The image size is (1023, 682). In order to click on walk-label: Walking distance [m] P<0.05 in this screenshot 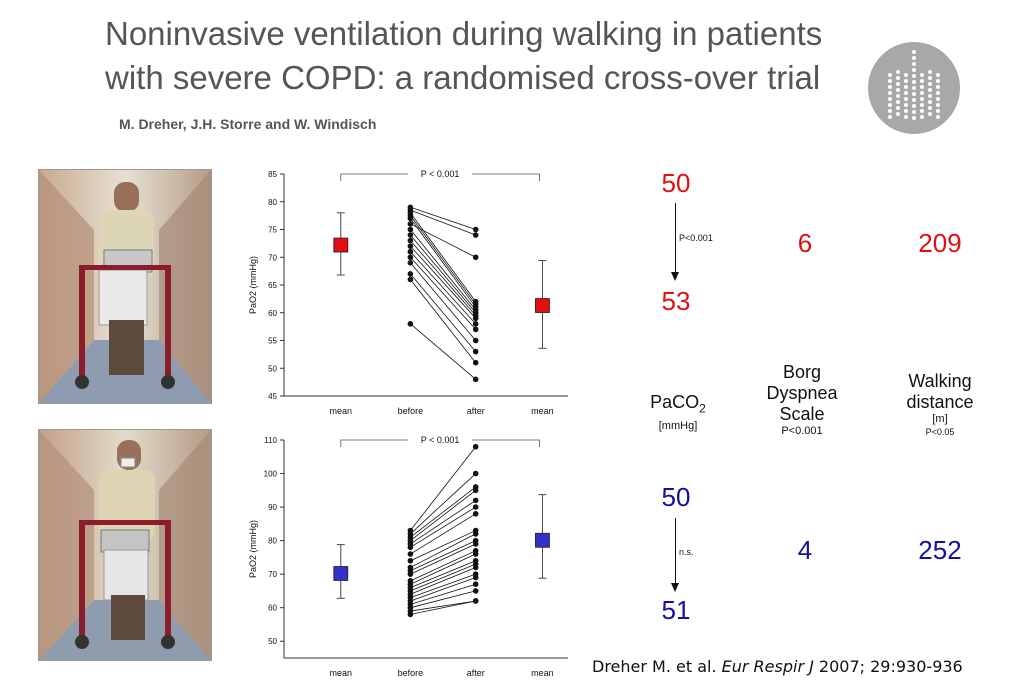, I will do `click(940, 405)`.